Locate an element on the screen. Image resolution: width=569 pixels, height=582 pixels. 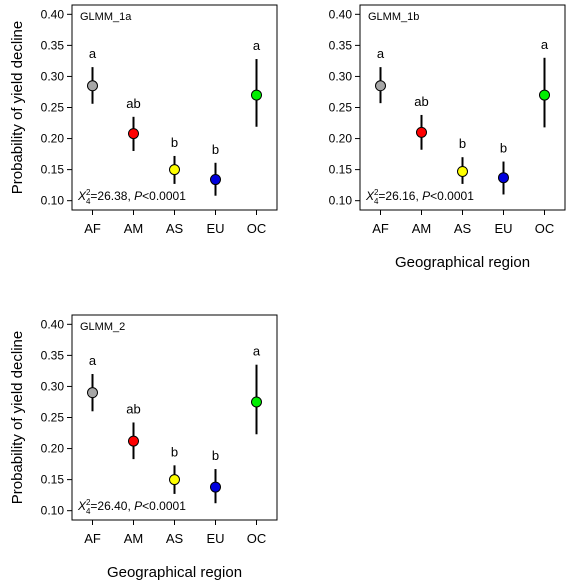
stat-label: X2 4=26.40, P<0.0001 is located at coordinates (131, 507).